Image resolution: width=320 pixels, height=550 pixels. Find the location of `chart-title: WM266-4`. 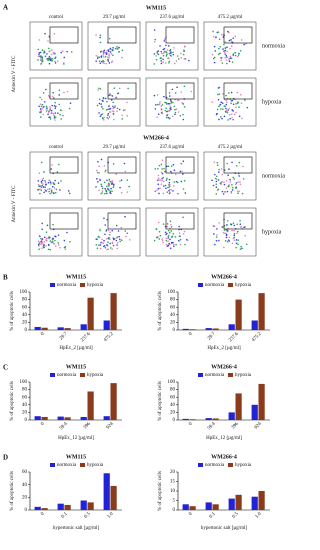

chart-title: WM266-4 is located at coordinates (224, 277).